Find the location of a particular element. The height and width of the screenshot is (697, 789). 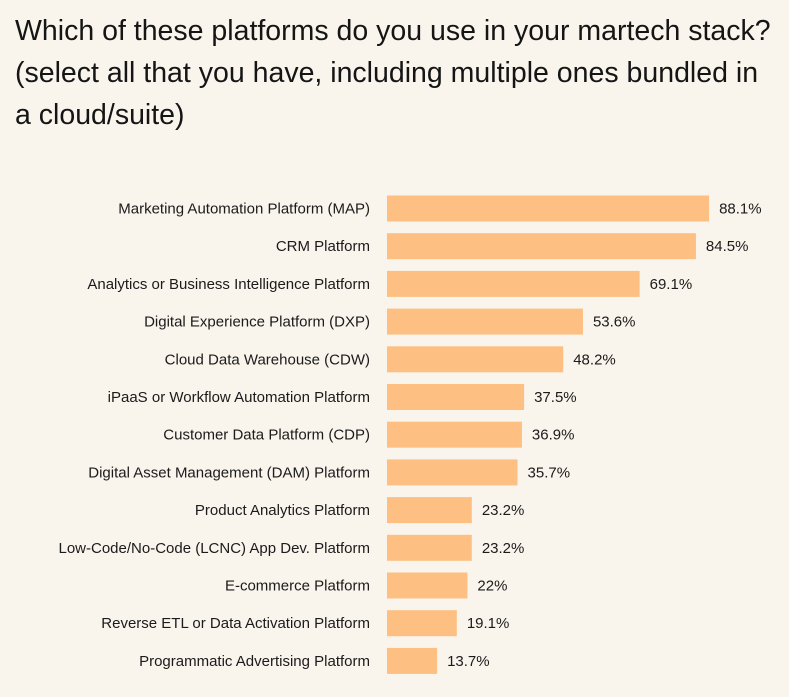

category-label: Programmatic Advertising Platform is located at coordinates (254, 661).